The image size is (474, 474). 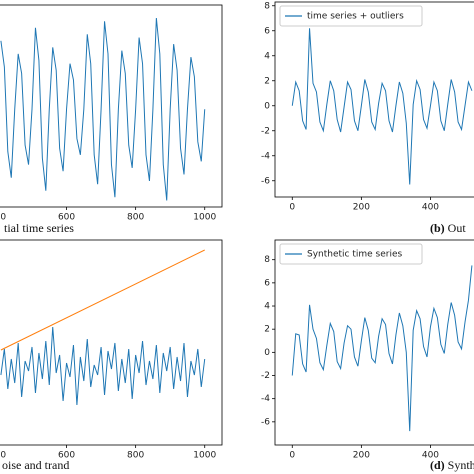 I want to click on caption: (d) Synthetic, so click(x=452, y=465).